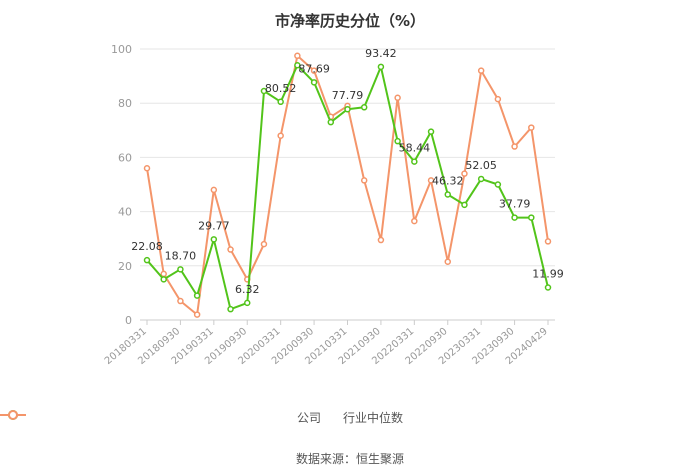  Describe the element at coordinates (125, 157) in the screenshot. I see `y-tick-label: 60` at that location.